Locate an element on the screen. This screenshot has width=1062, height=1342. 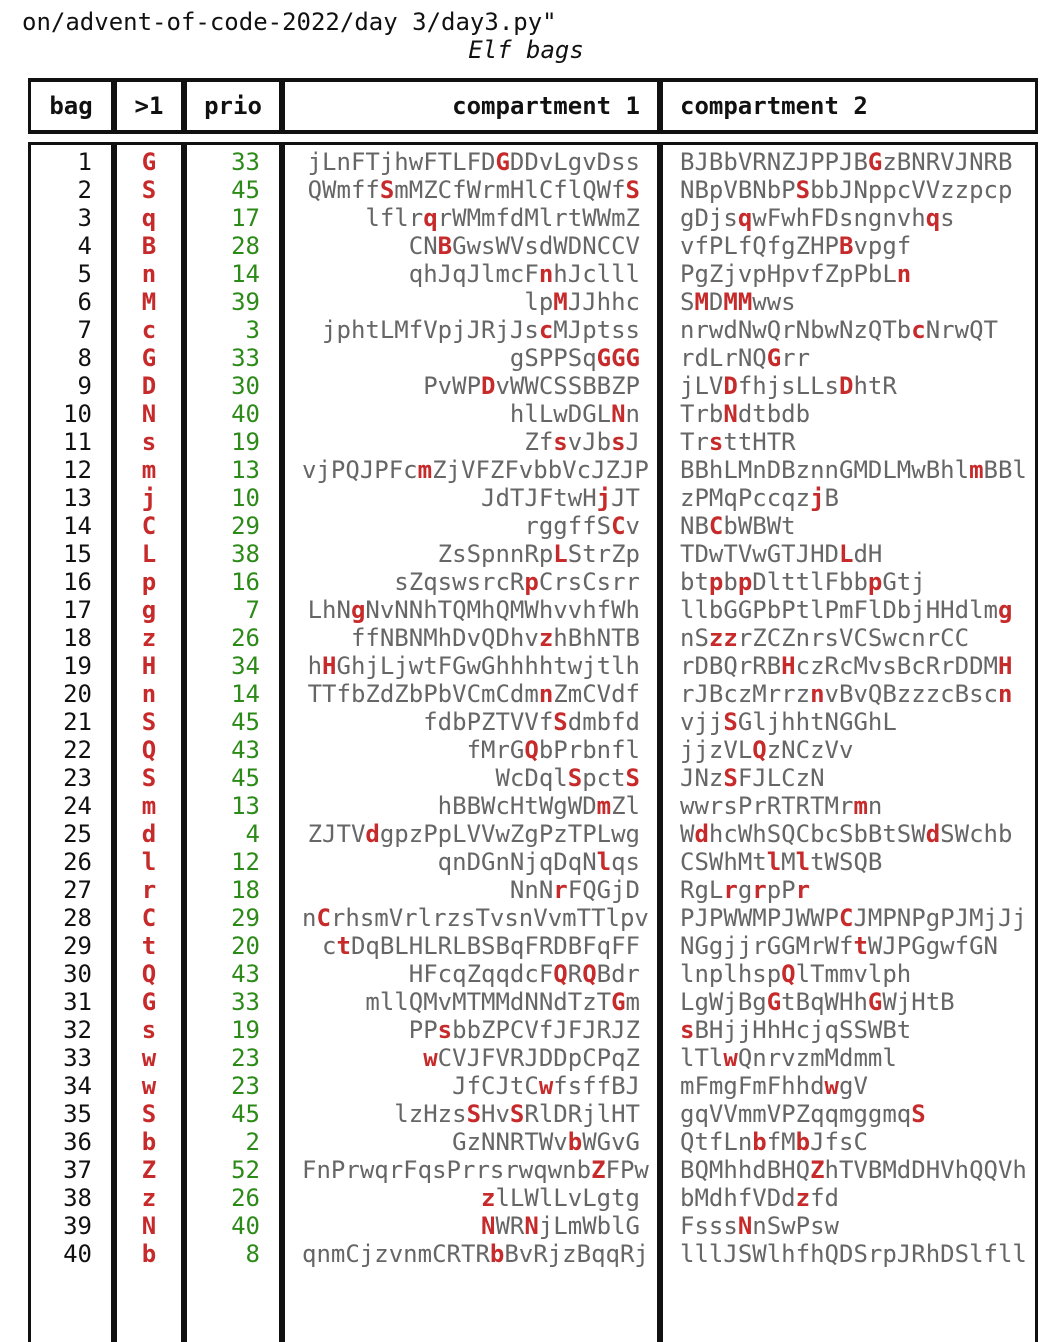
col-compartment-1-cell: fMrGQbPrbnfl is located at coordinates (553, 750).